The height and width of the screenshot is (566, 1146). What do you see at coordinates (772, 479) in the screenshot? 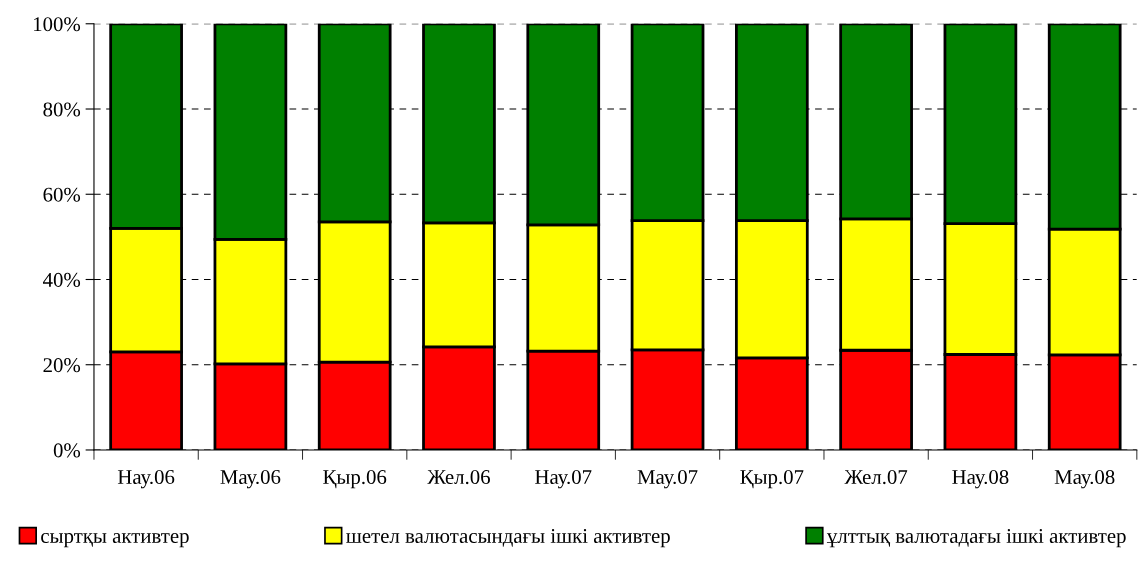
I see `x-tick-label: Қыр.07` at bounding box center [772, 479].